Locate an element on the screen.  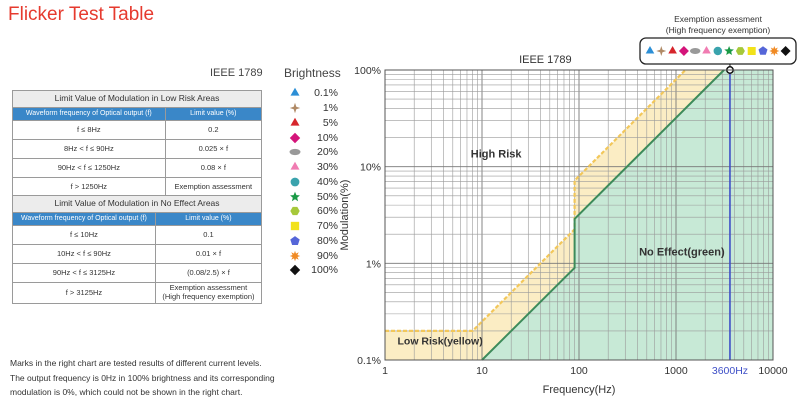
x-tick-label: 10000 is located at coordinates (772, 371).